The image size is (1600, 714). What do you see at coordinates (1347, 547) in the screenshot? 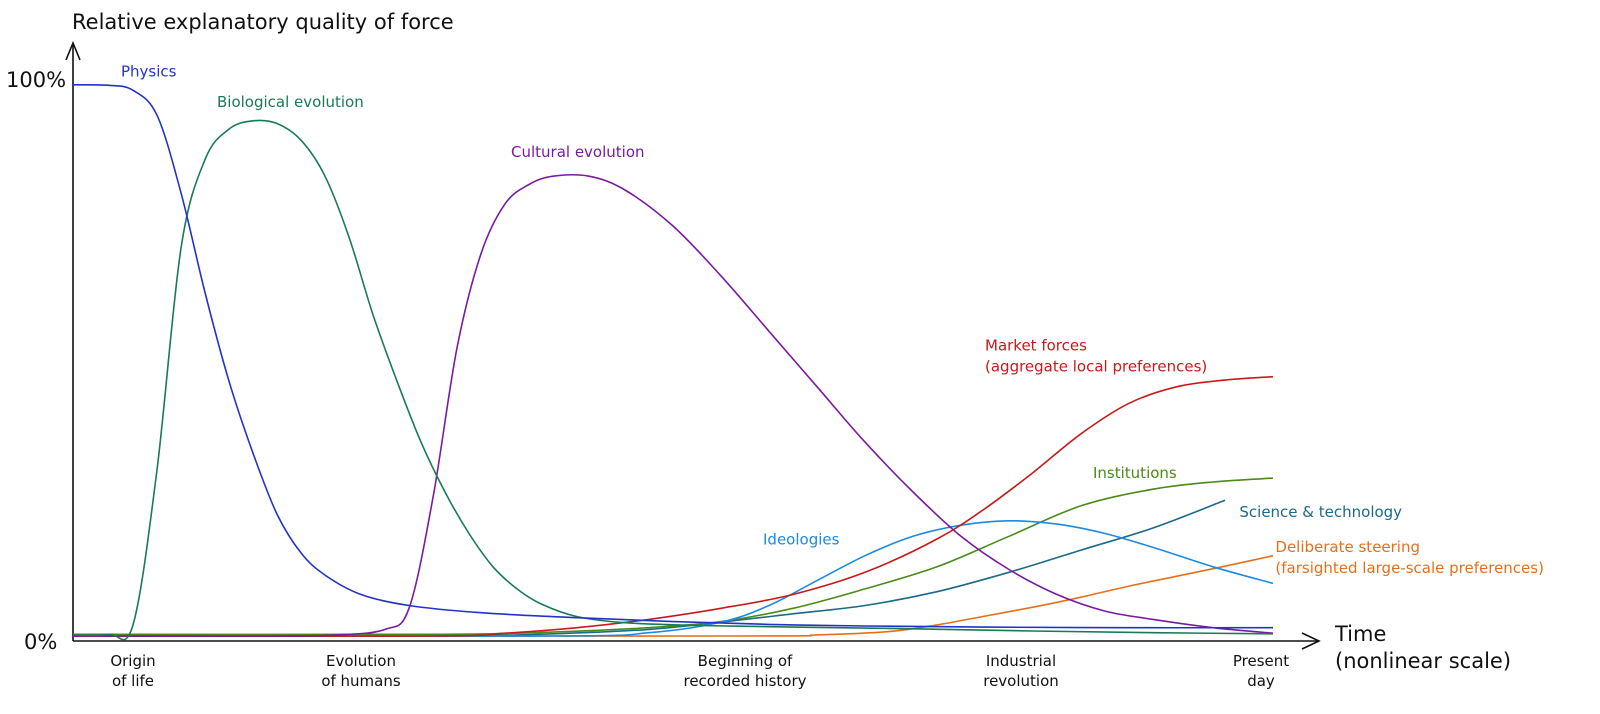
I see `series-label-deliberate-steering-line1: Deliberate steering` at bounding box center [1347, 547].